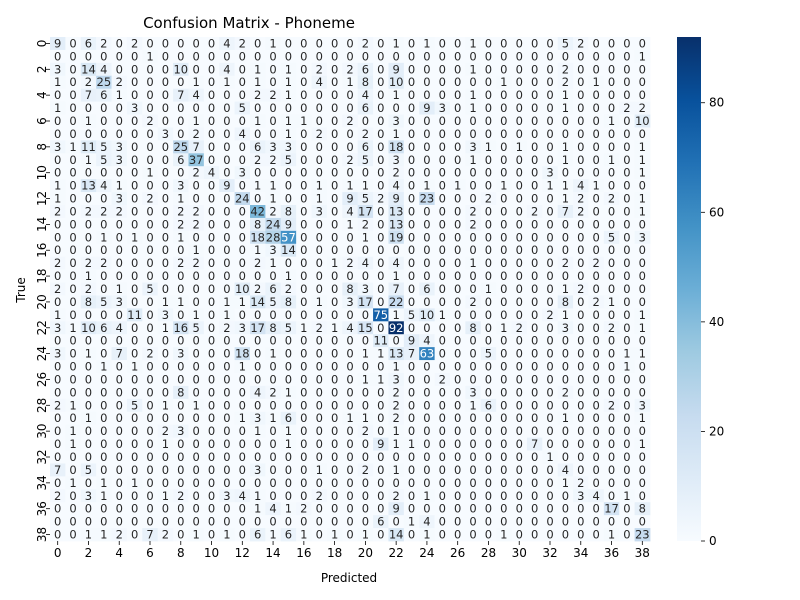 The height and width of the screenshot is (600, 800). Describe the element at coordinates (288, 328) in the screenshot. I see `cell-value-label: 5` at that location.